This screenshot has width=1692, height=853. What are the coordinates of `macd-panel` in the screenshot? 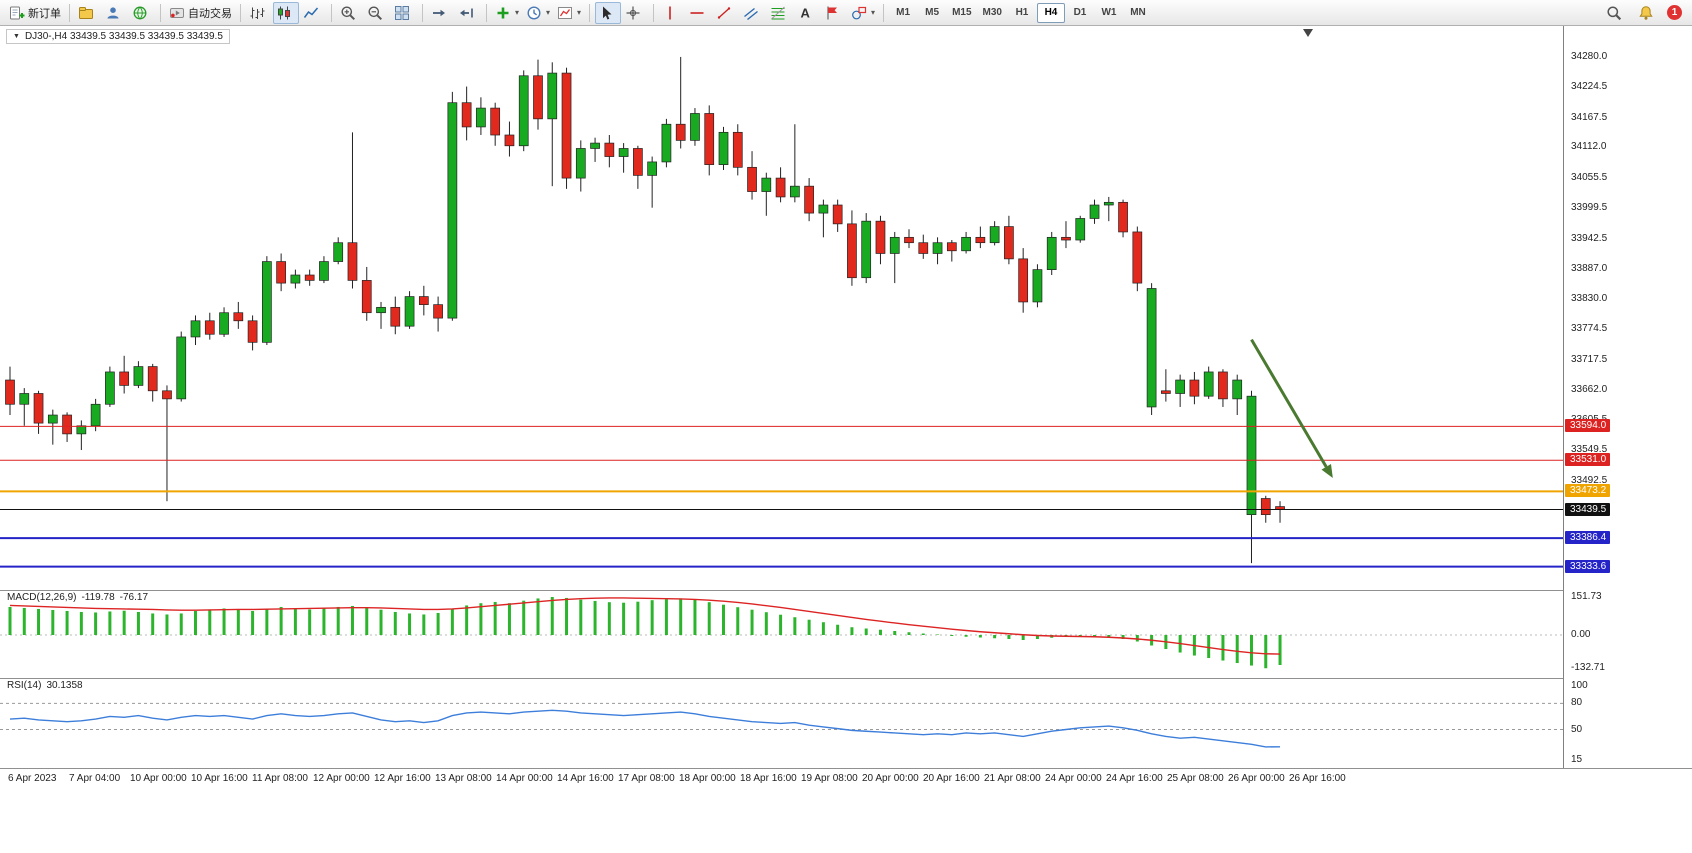 It's located at (781, 634).